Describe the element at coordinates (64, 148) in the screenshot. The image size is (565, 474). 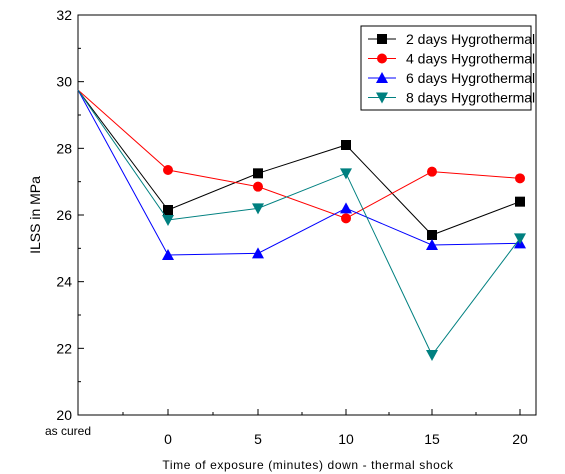
I see `y-tick-label: 28` at that location.